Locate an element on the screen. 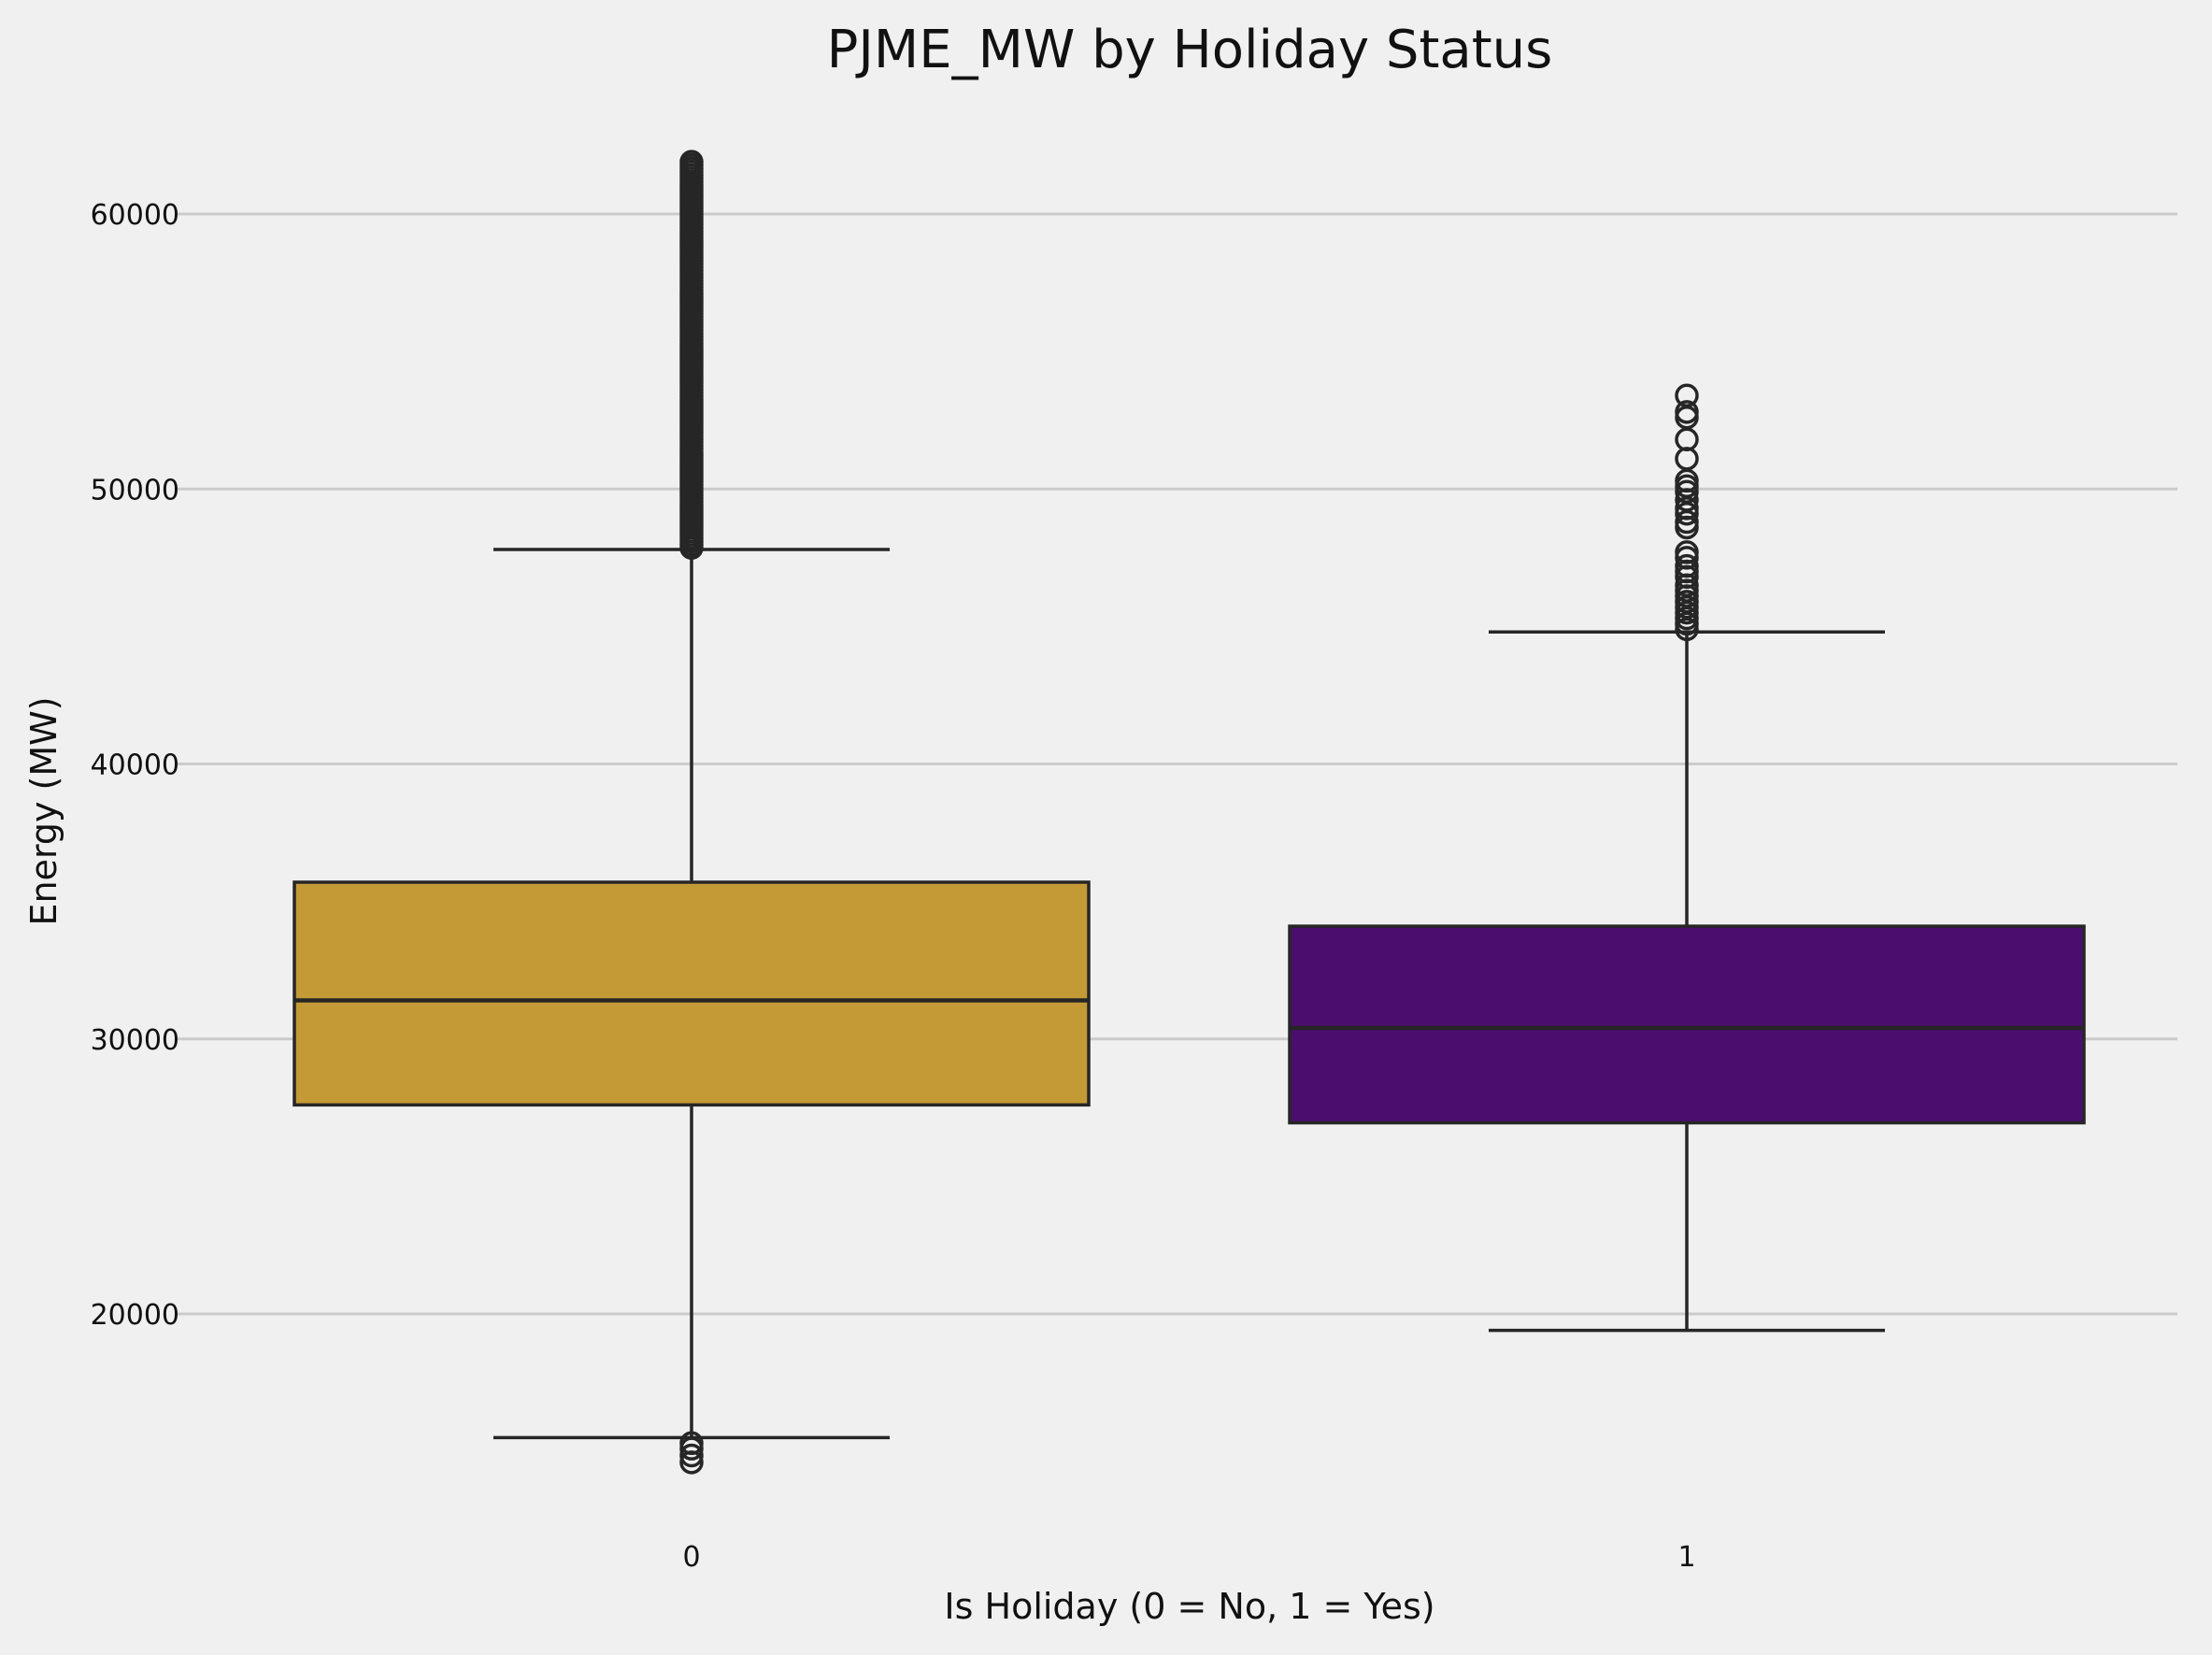 This screenshot has width=2212, height=1655. y-tick-label-40000: 40000 is located at coordinates (135, 766).